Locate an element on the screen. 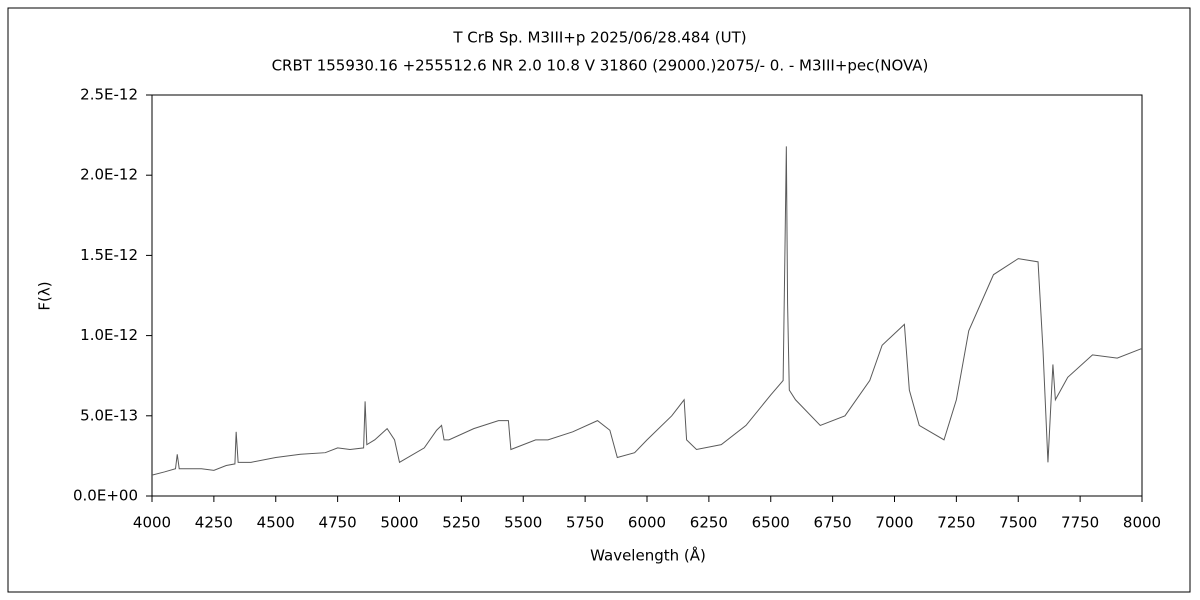 The height and width of the screenshot is (600, 1200). y-tick-label: 0.0E+00 is located at coordinates (105, 496).